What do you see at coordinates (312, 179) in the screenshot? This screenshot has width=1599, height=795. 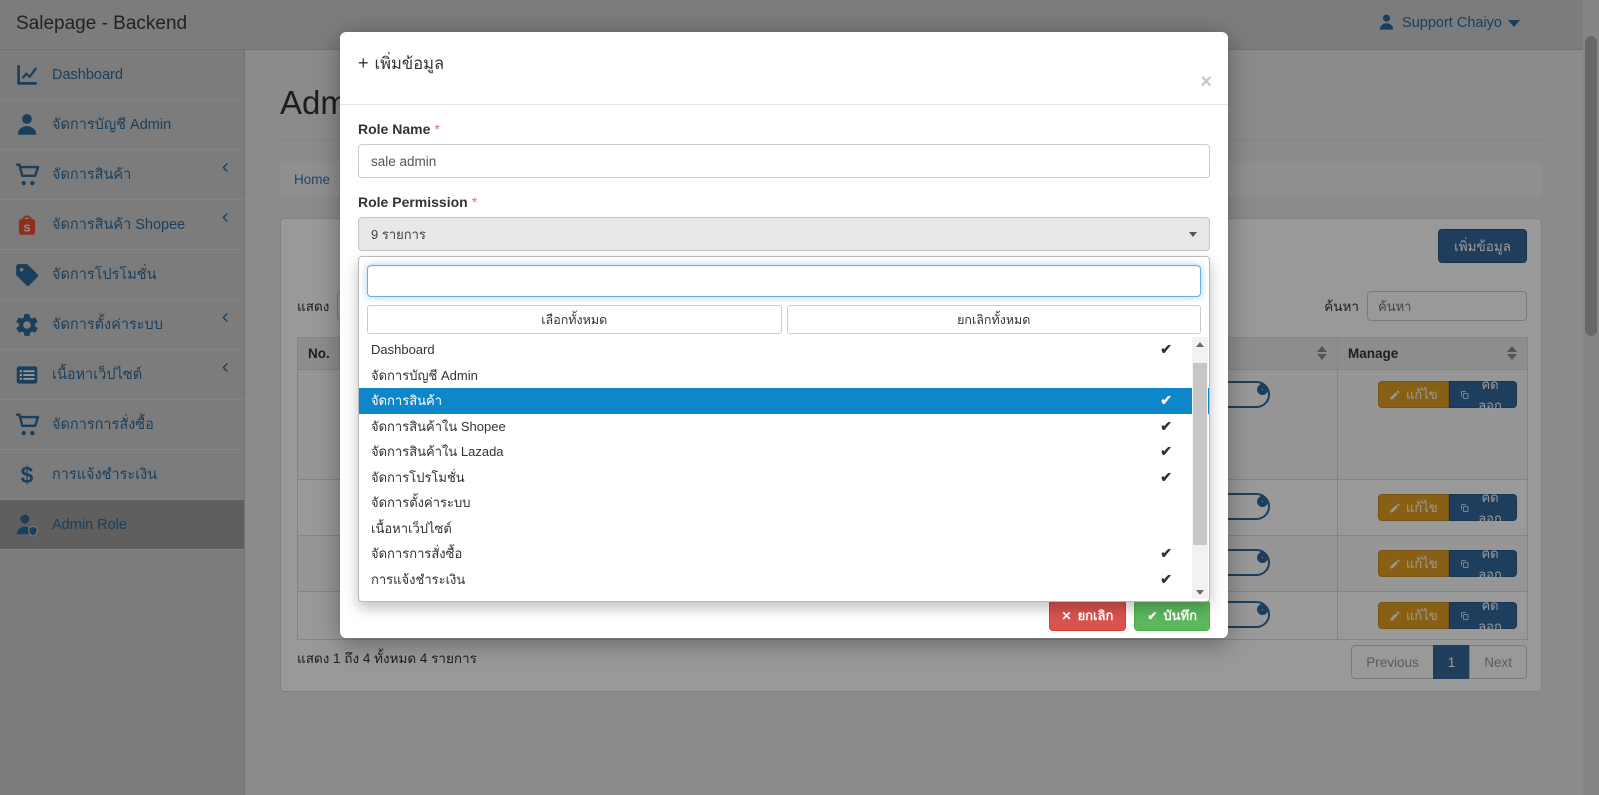 I see `breadcrumb-home-link: Home` at bounding box center [312, 179].